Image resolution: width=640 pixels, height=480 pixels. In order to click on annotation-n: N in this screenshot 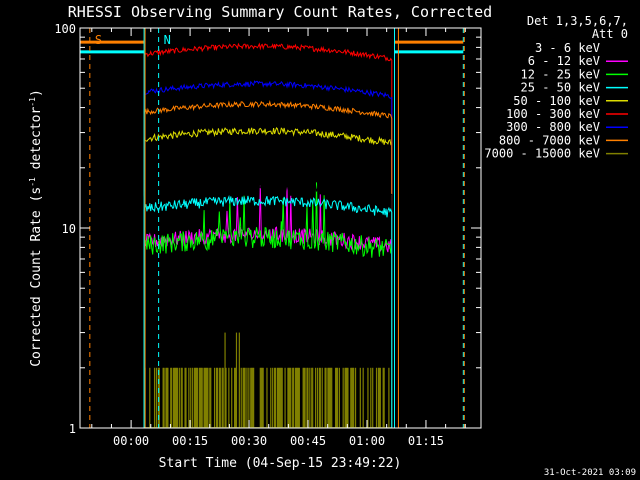, I will do `click(167, 40)`.